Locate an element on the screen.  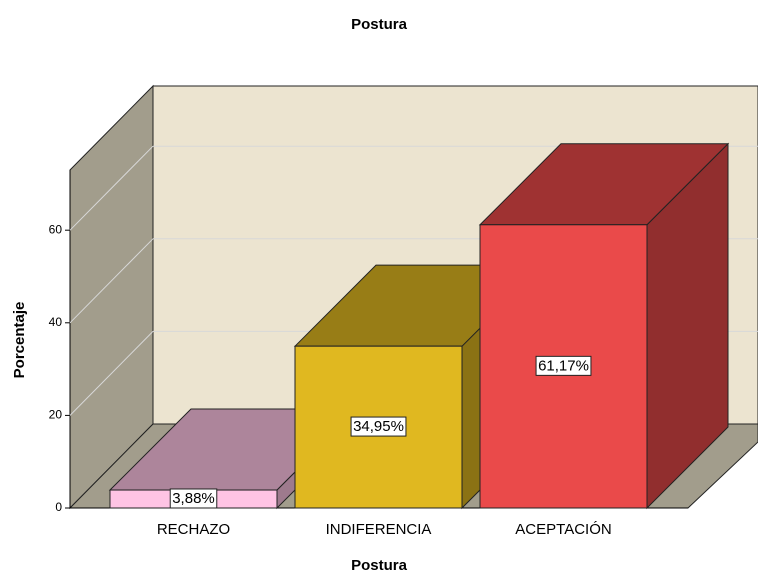
x-tick-label: INDIFERENCIA is located at coordinates (379, 529).